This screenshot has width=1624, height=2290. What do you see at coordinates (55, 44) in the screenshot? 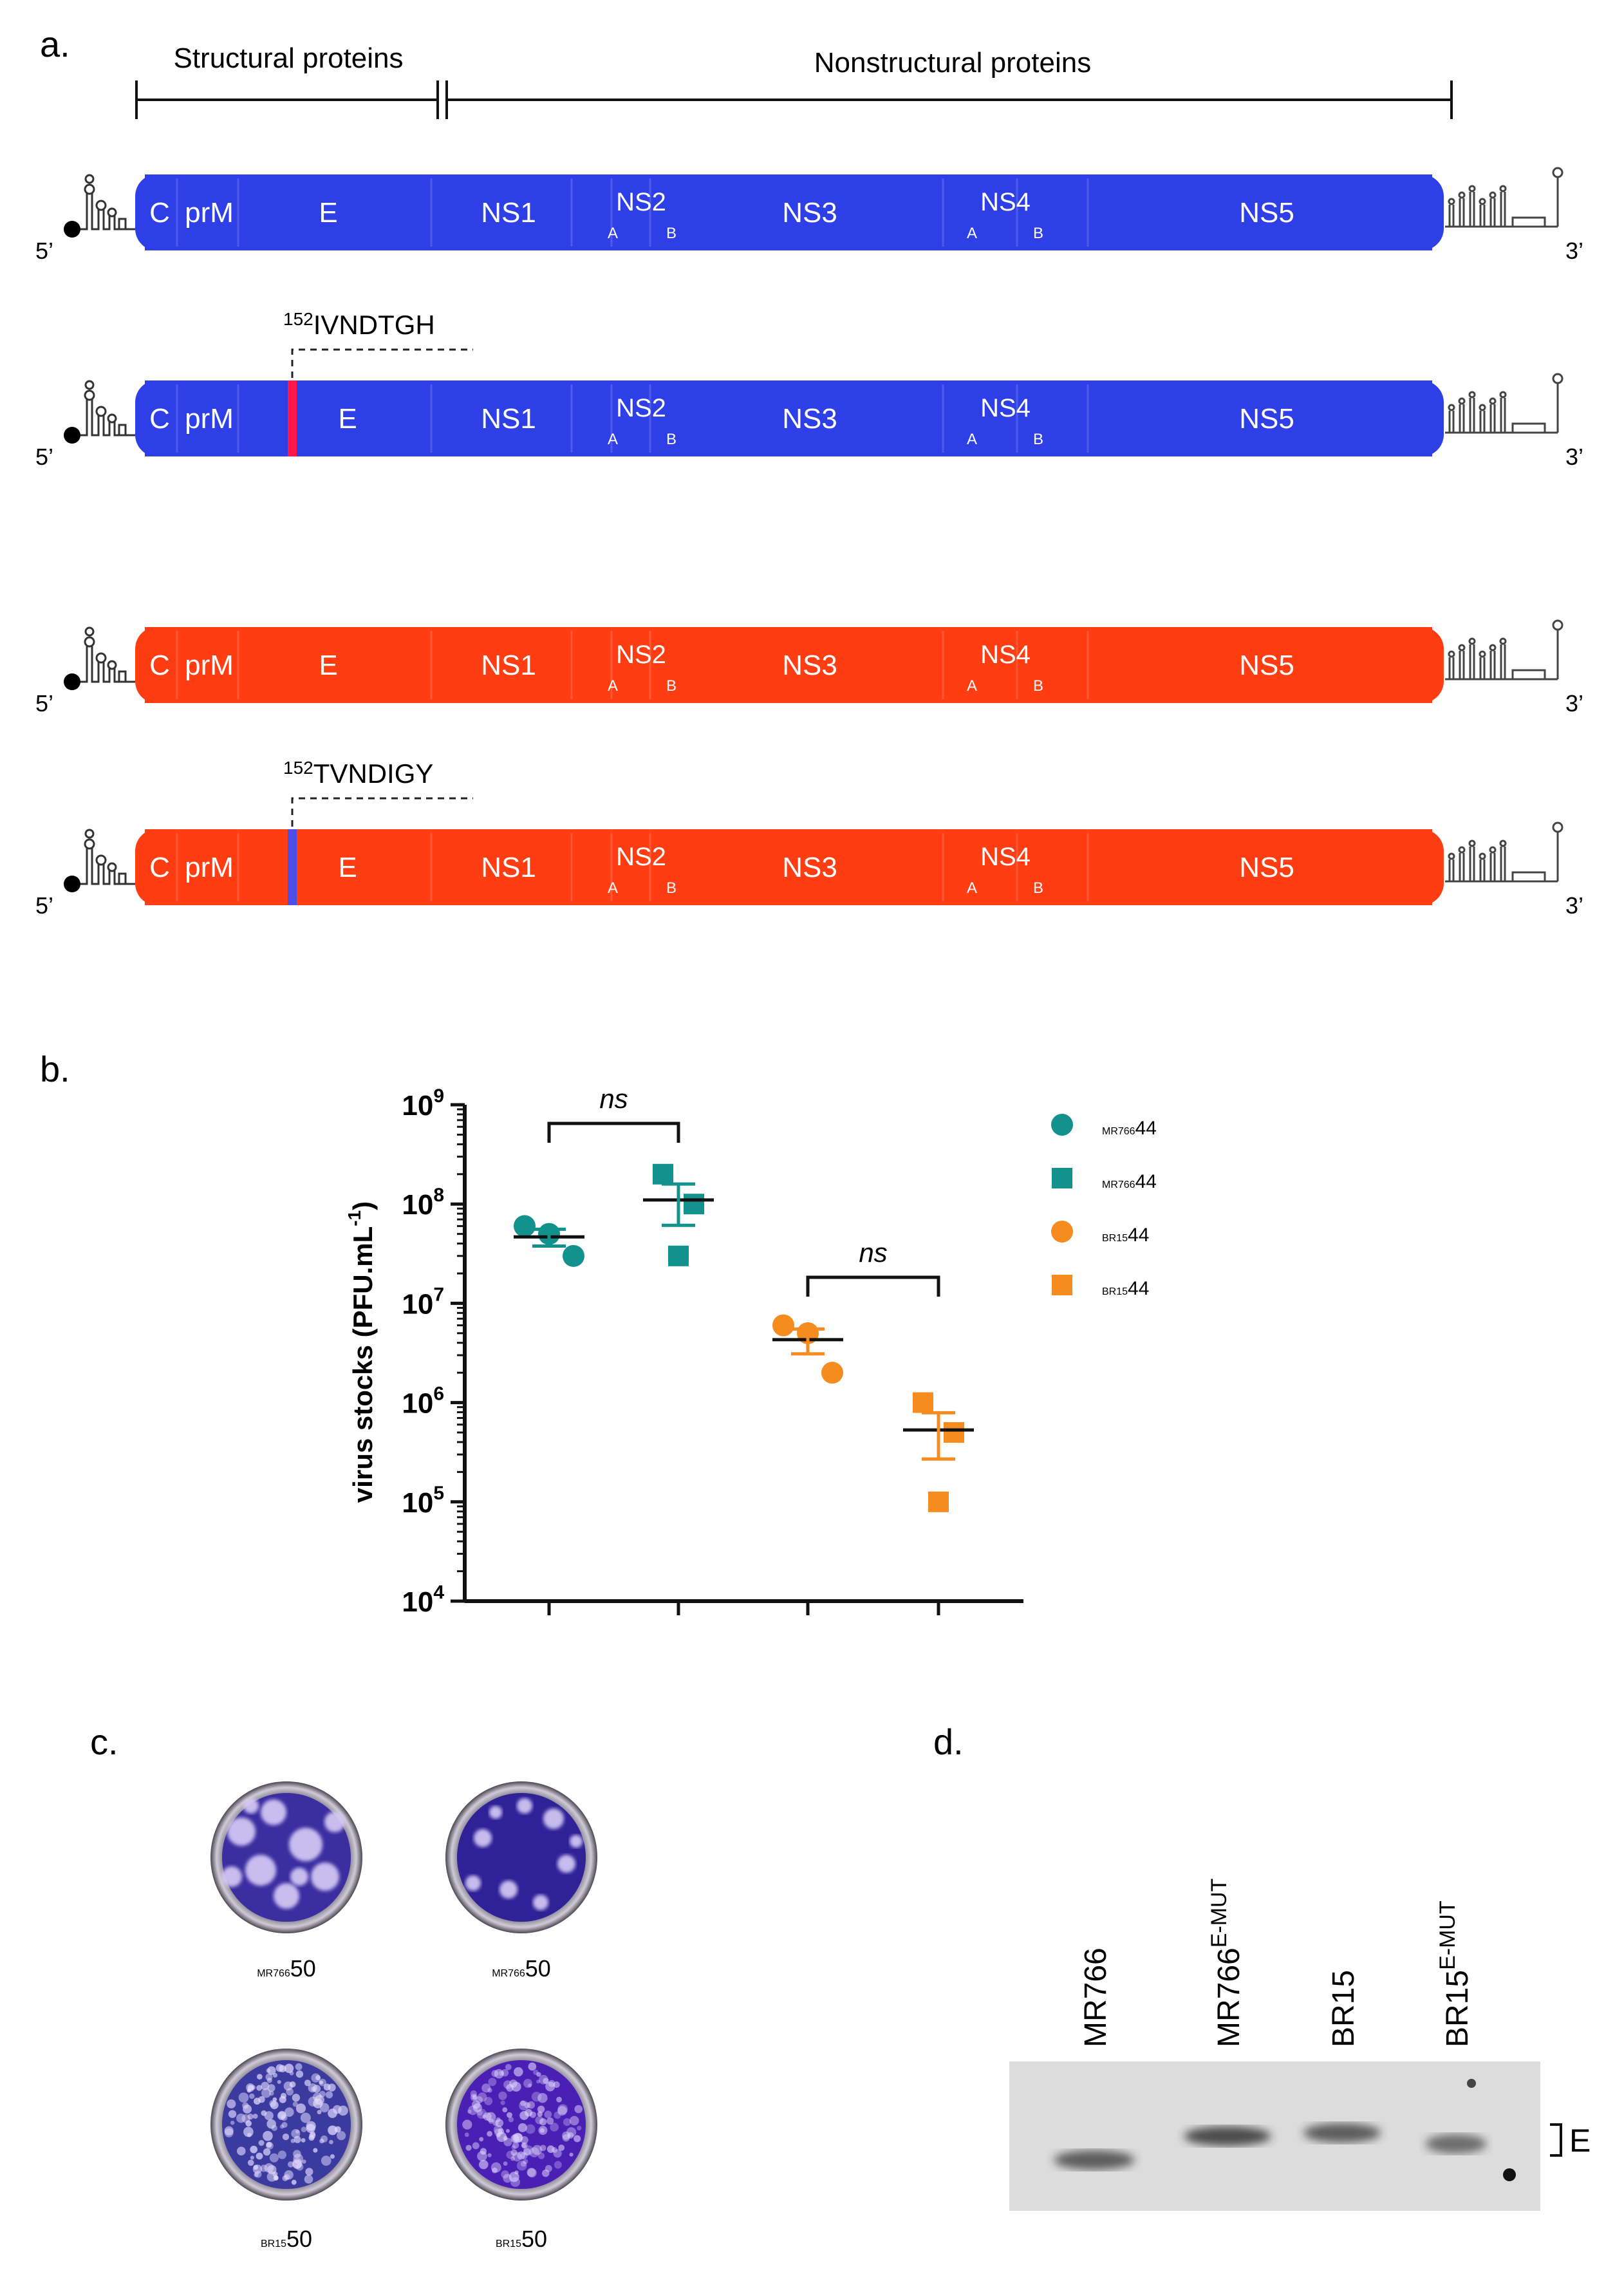
I see `panel-label-a: a.` at bounding box center [55, 44].